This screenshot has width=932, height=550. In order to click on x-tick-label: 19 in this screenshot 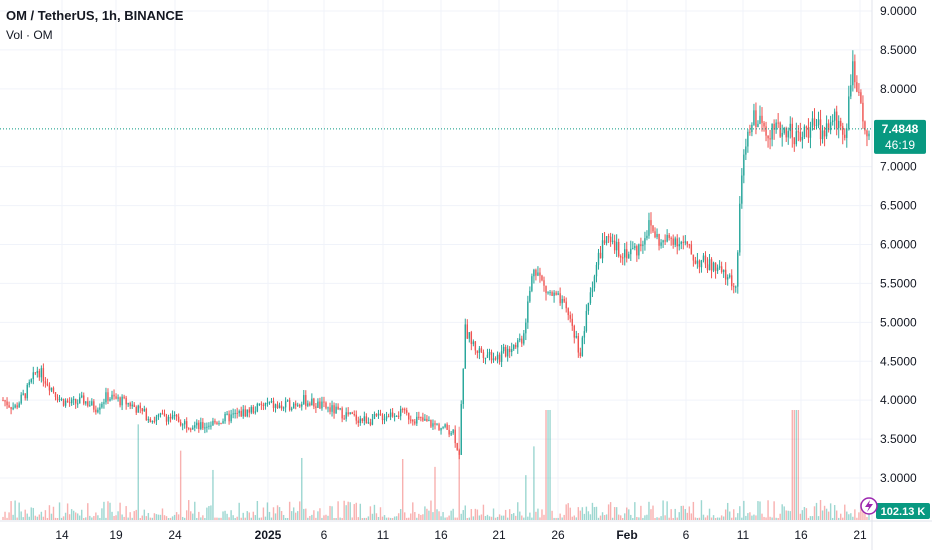, I will do `click(116, 535)`.